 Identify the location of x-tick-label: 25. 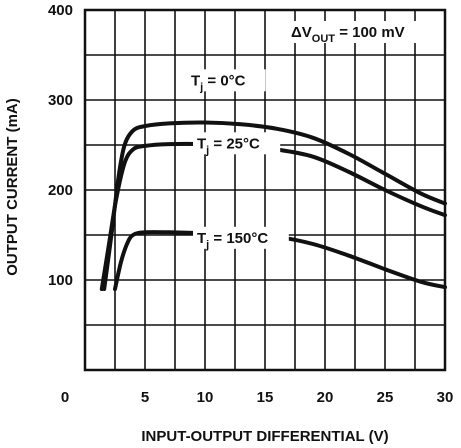
(385, 397).